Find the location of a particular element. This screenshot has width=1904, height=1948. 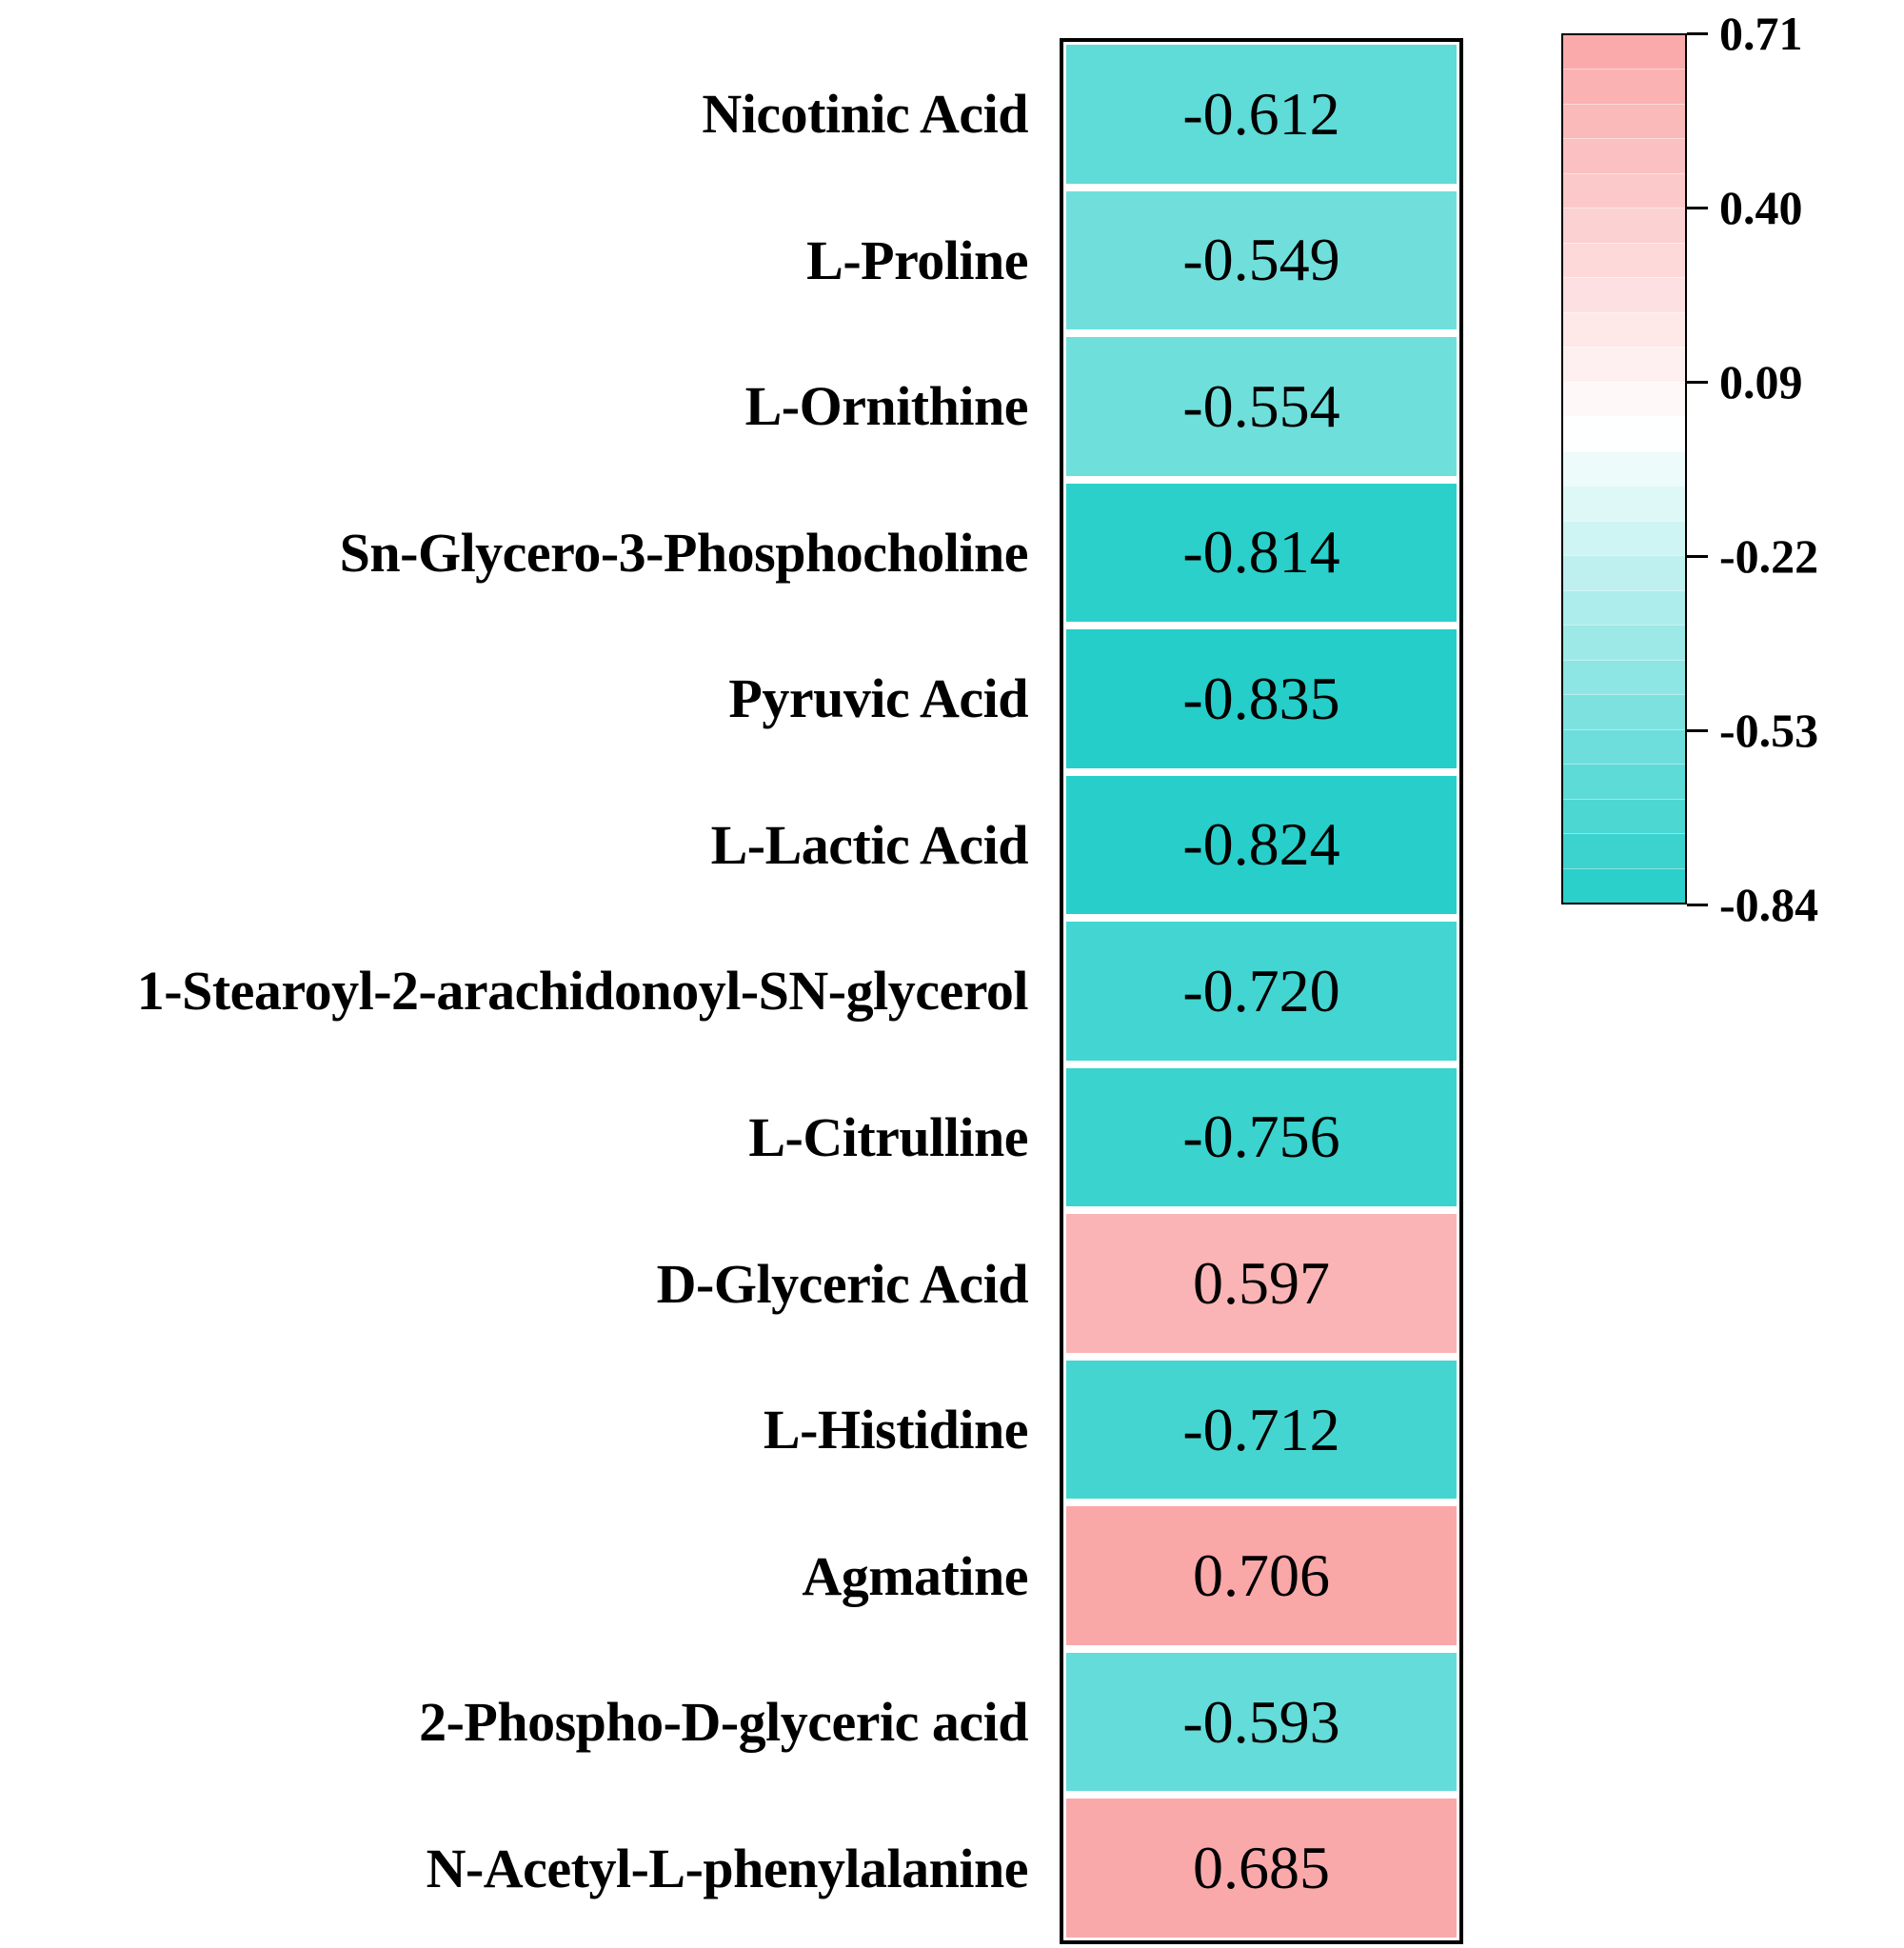

row-label-8: L-Citrulline is located at coordinates (888, 1136).